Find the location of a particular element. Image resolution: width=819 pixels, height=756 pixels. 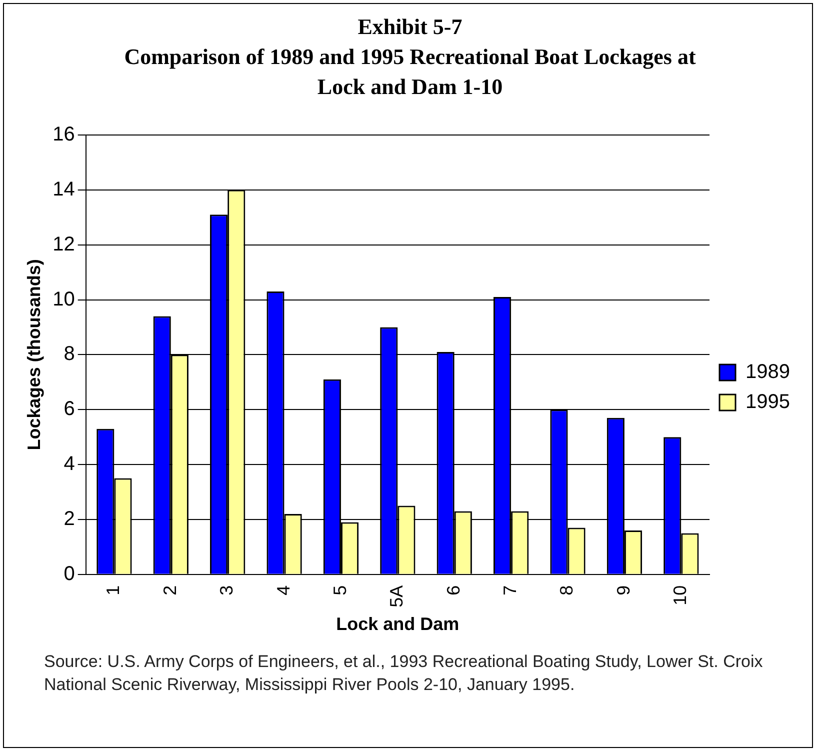

x-tick-label: 9 is located at coordinates (623, 590).